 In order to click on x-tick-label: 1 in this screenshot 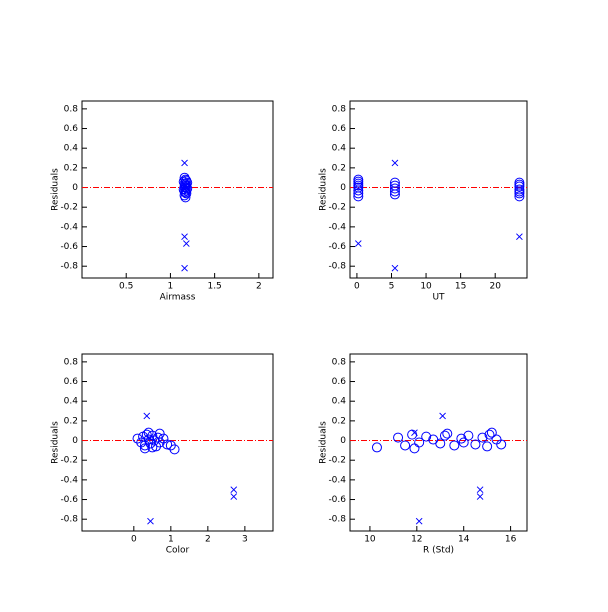, I will do `click(171, 540)`.